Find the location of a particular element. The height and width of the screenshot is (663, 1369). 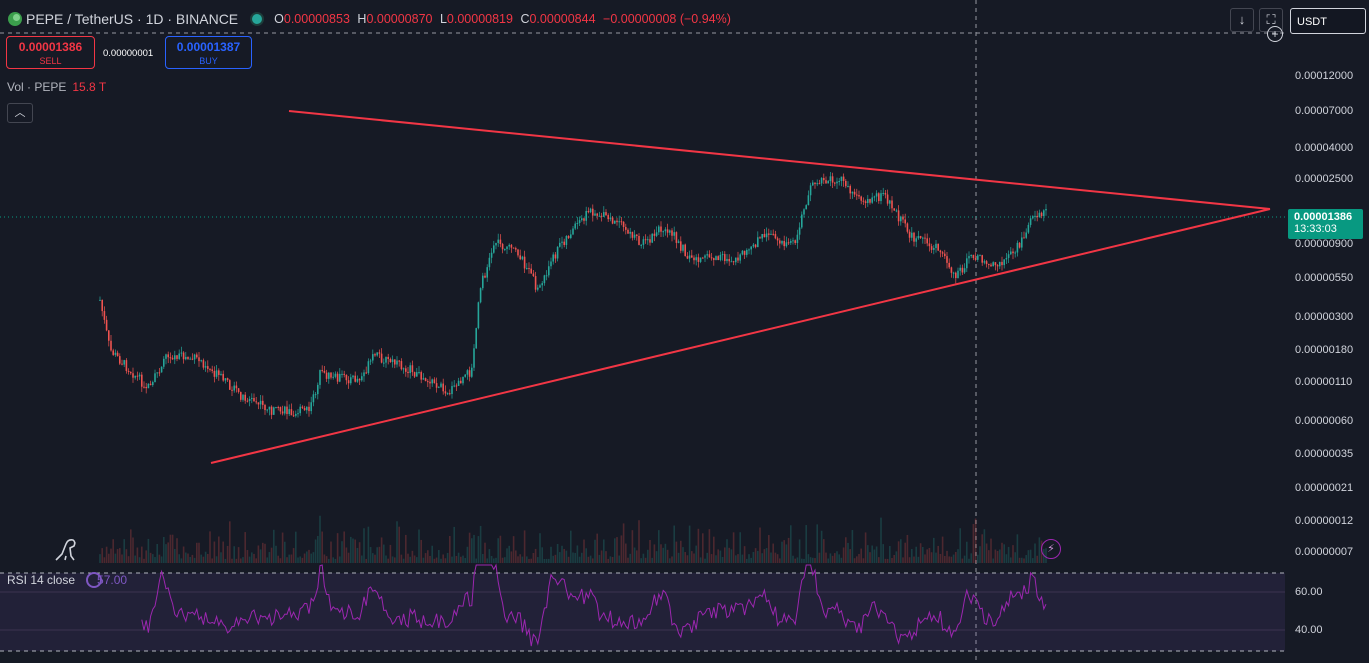

add-alert-icon: + is located at coordinates (1275, 34).